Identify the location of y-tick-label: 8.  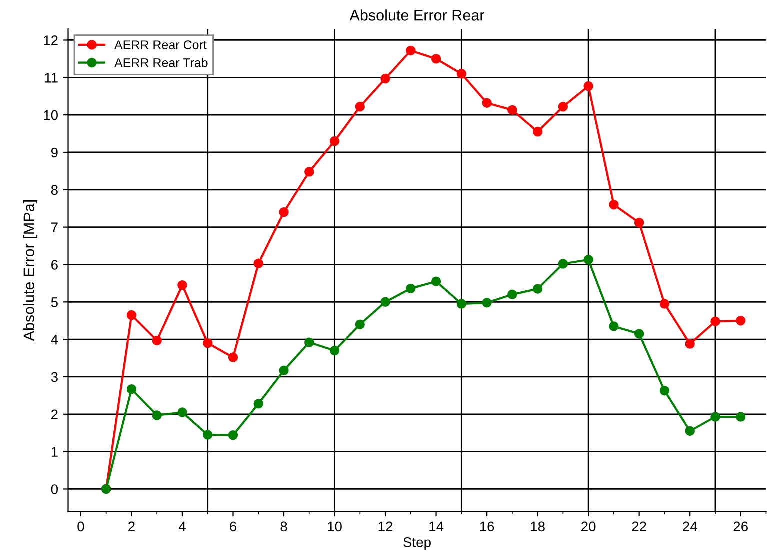
(54, 190).